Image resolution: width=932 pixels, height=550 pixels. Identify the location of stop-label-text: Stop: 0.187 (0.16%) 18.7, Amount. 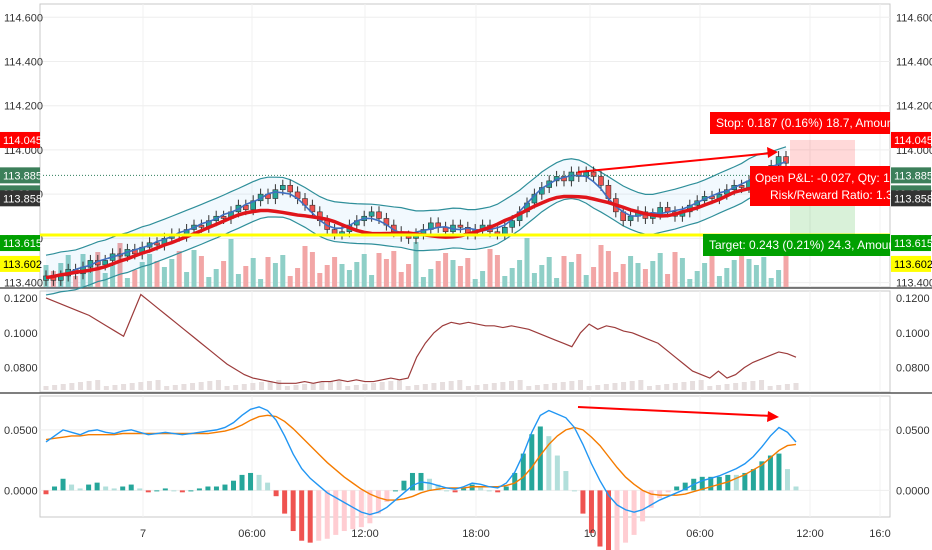
(806, 123).